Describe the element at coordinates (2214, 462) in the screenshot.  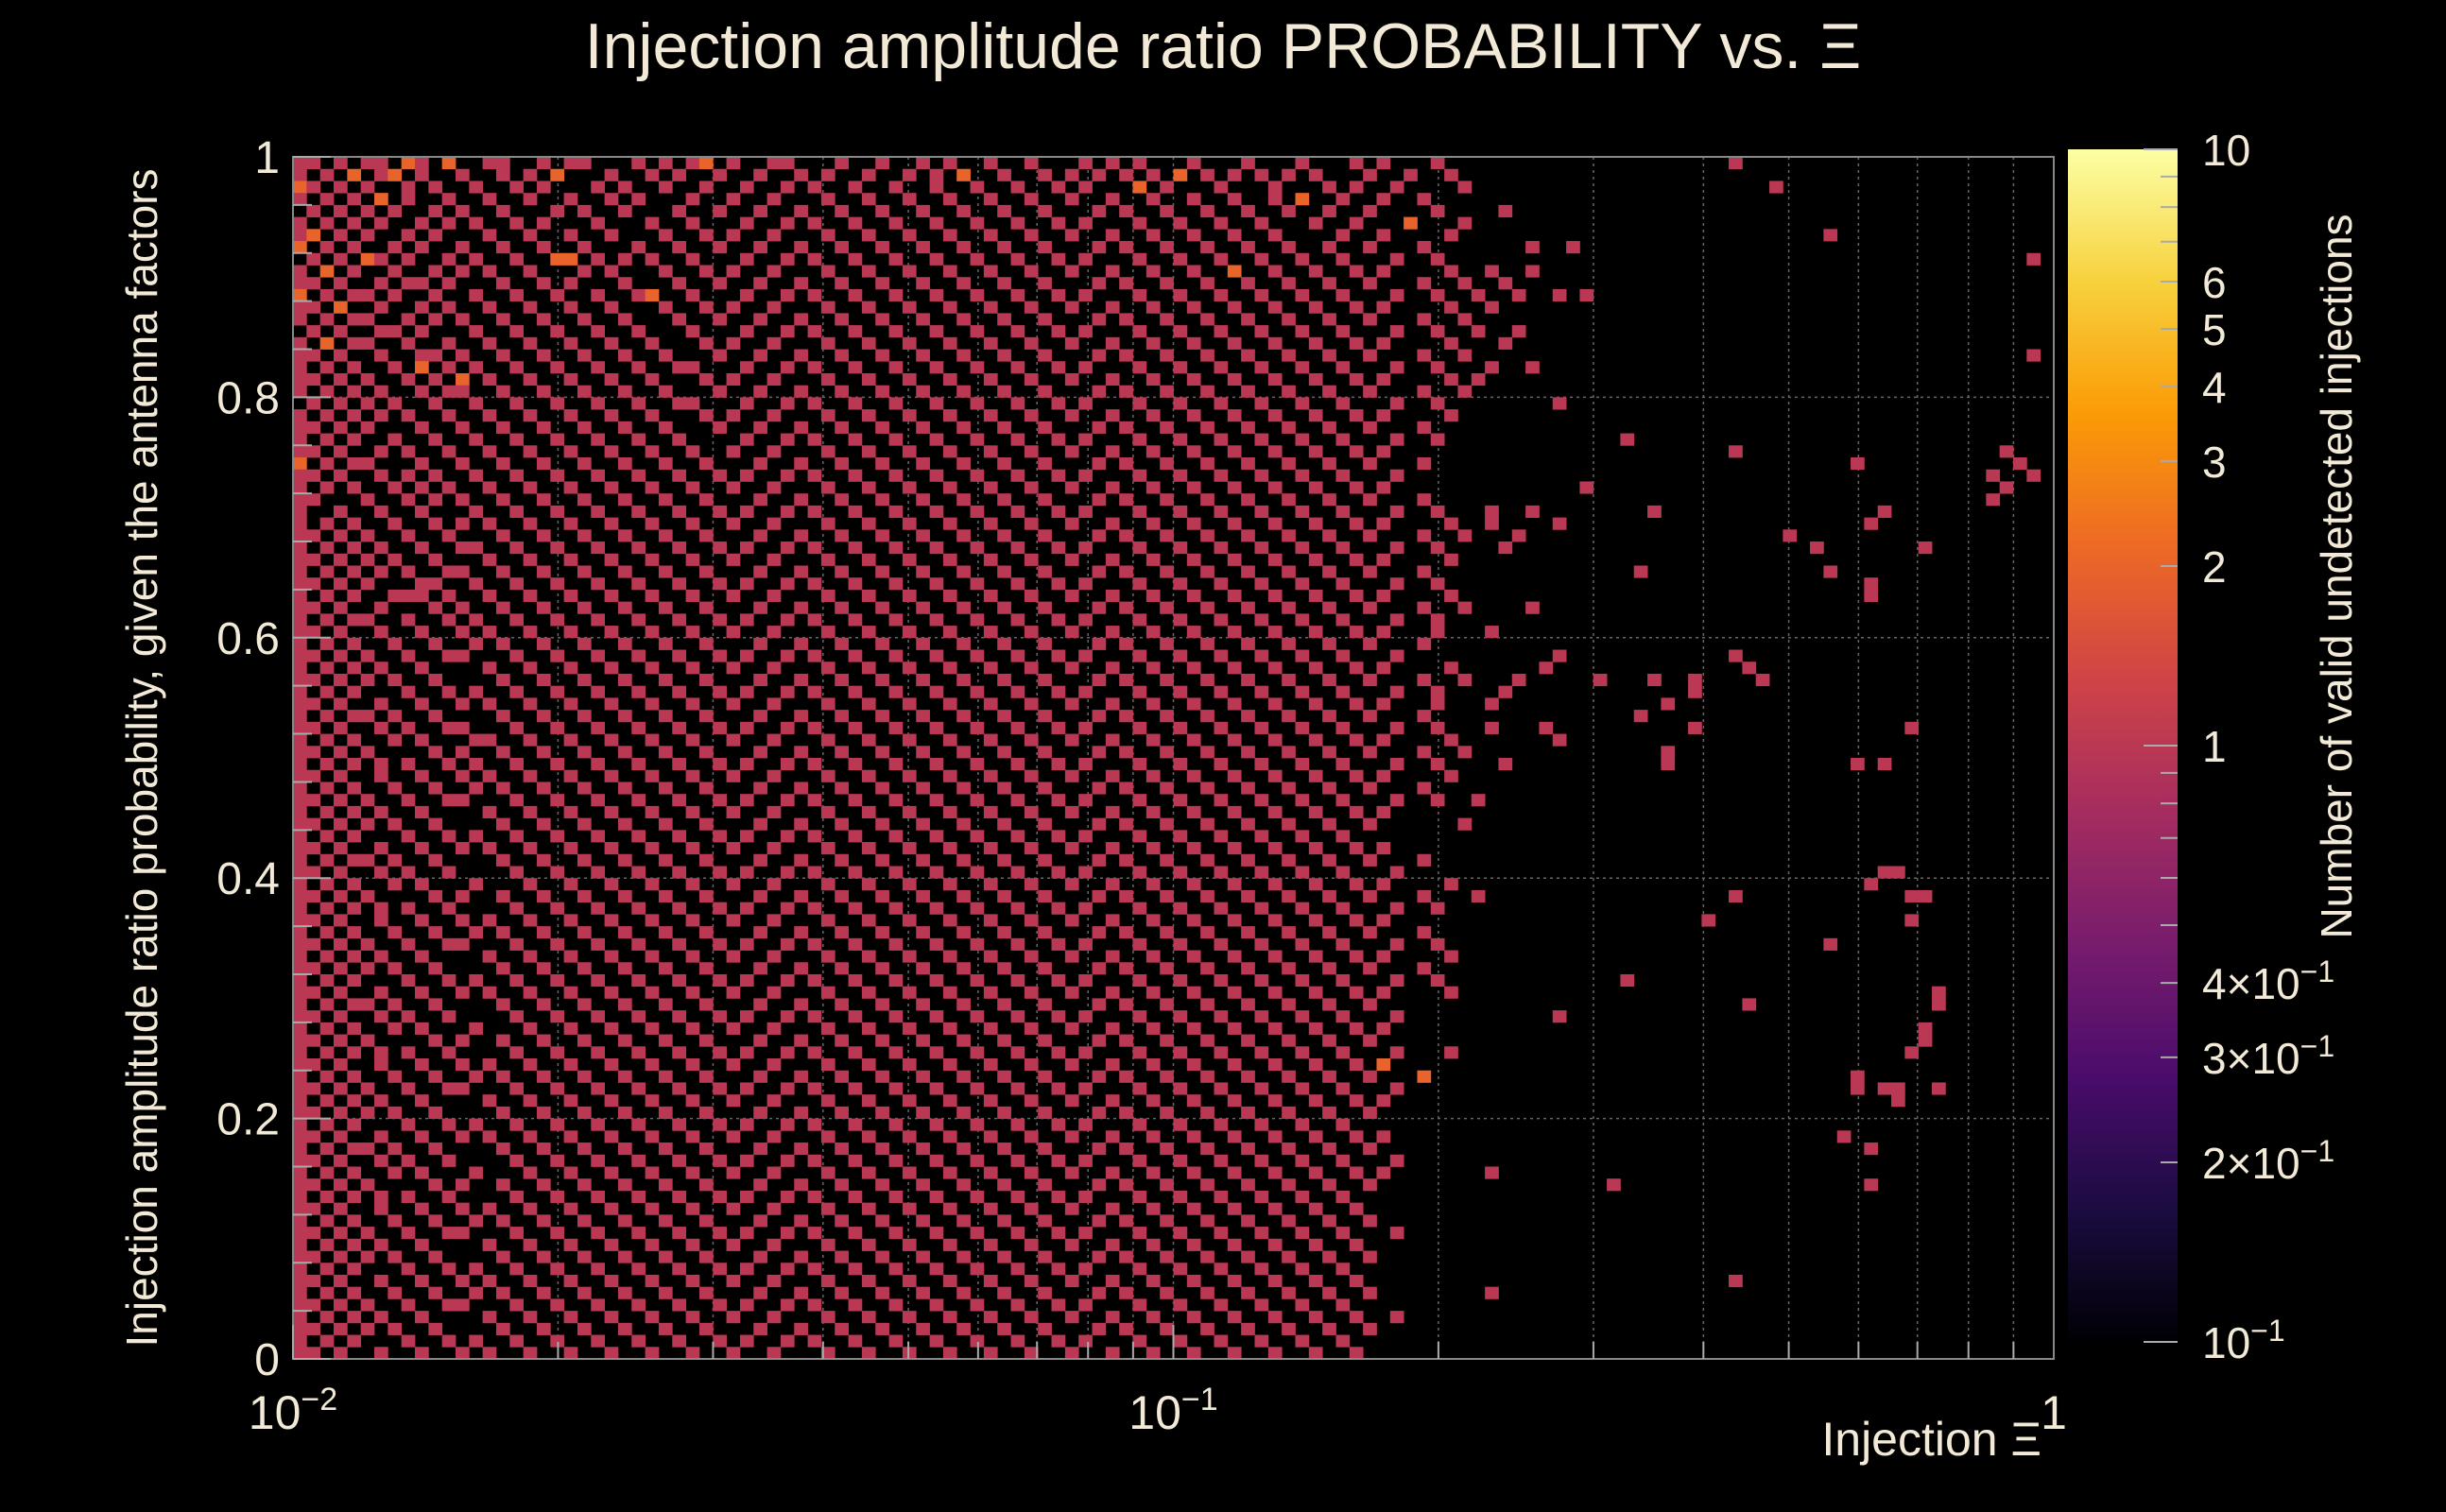
I see `colorbar-tick-label: 3` at that location.